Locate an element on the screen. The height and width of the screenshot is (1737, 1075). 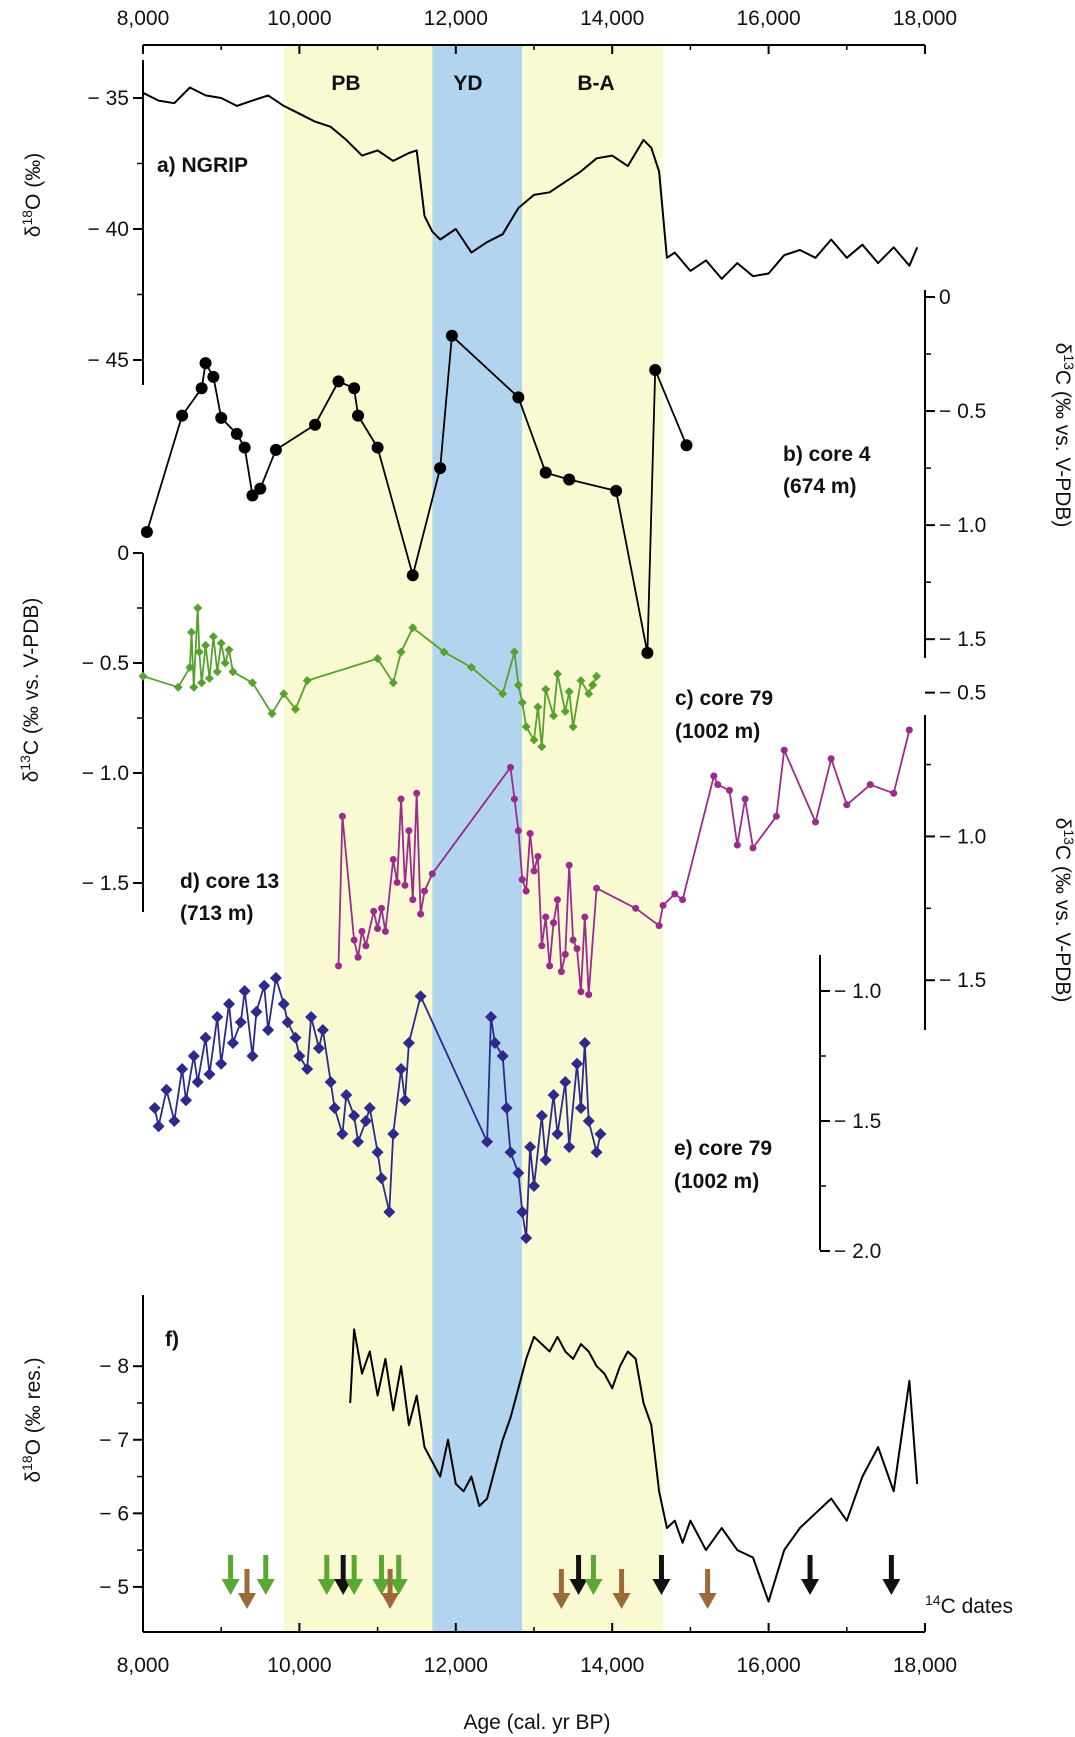
c14-date-arrows is located at coordinates (561, 1582).